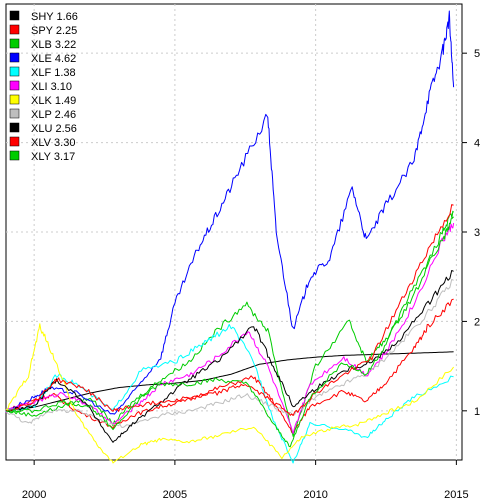 Image resolution: width=504 pixels, height=504 pixels. What do you see at coordinates (53, 143) in the screenshot?
I see `legend-entry: XLV 3.30` at bounding box center [53, 143].